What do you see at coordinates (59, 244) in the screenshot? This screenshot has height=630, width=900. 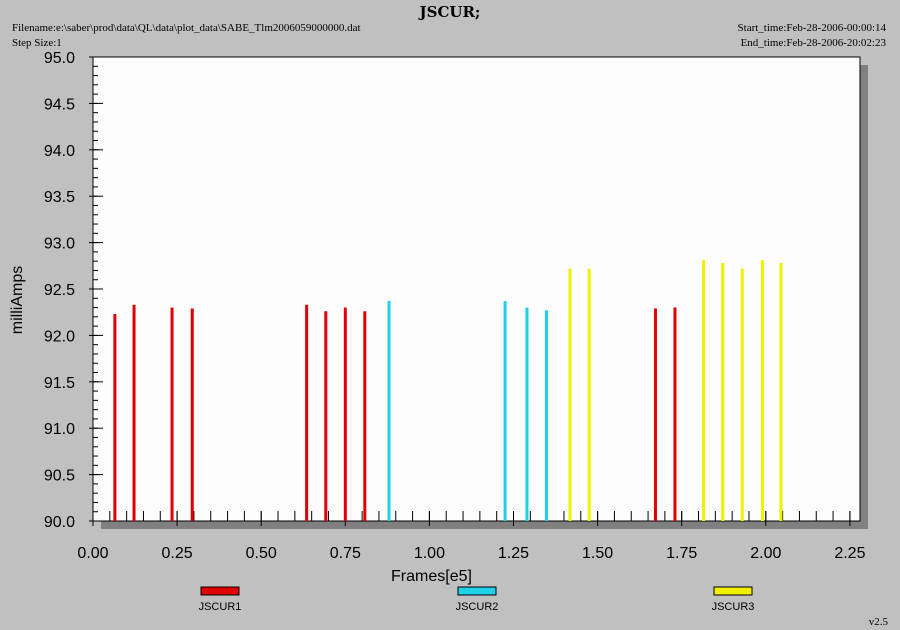 I see `y-tick-label: 93.0` at bounding box center [59, 244].